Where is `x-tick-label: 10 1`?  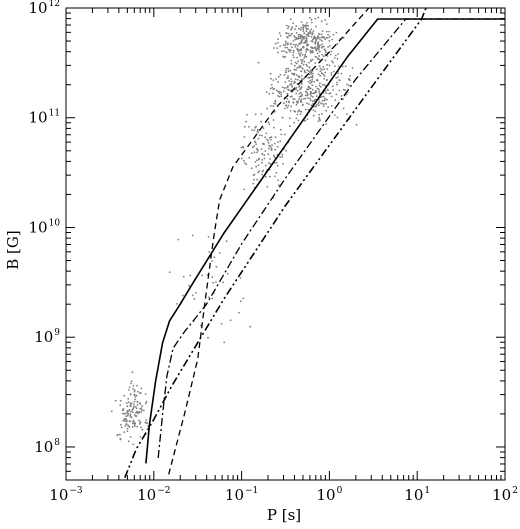
x-tick-label: 10 1 is located at coordinates (417, 495).